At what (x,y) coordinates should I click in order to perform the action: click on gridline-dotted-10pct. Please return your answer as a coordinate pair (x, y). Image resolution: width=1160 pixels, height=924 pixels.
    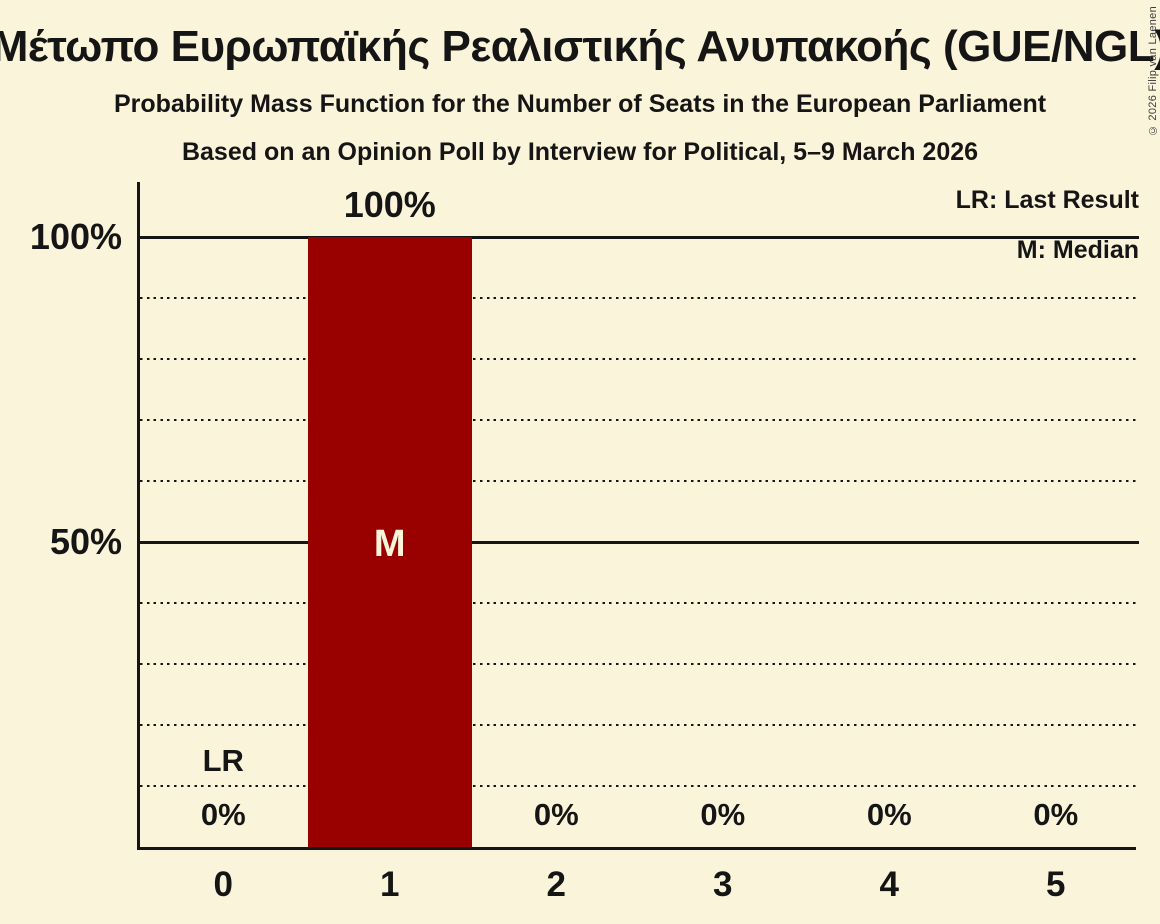
    Looking at the image, I should click on (639, 786).